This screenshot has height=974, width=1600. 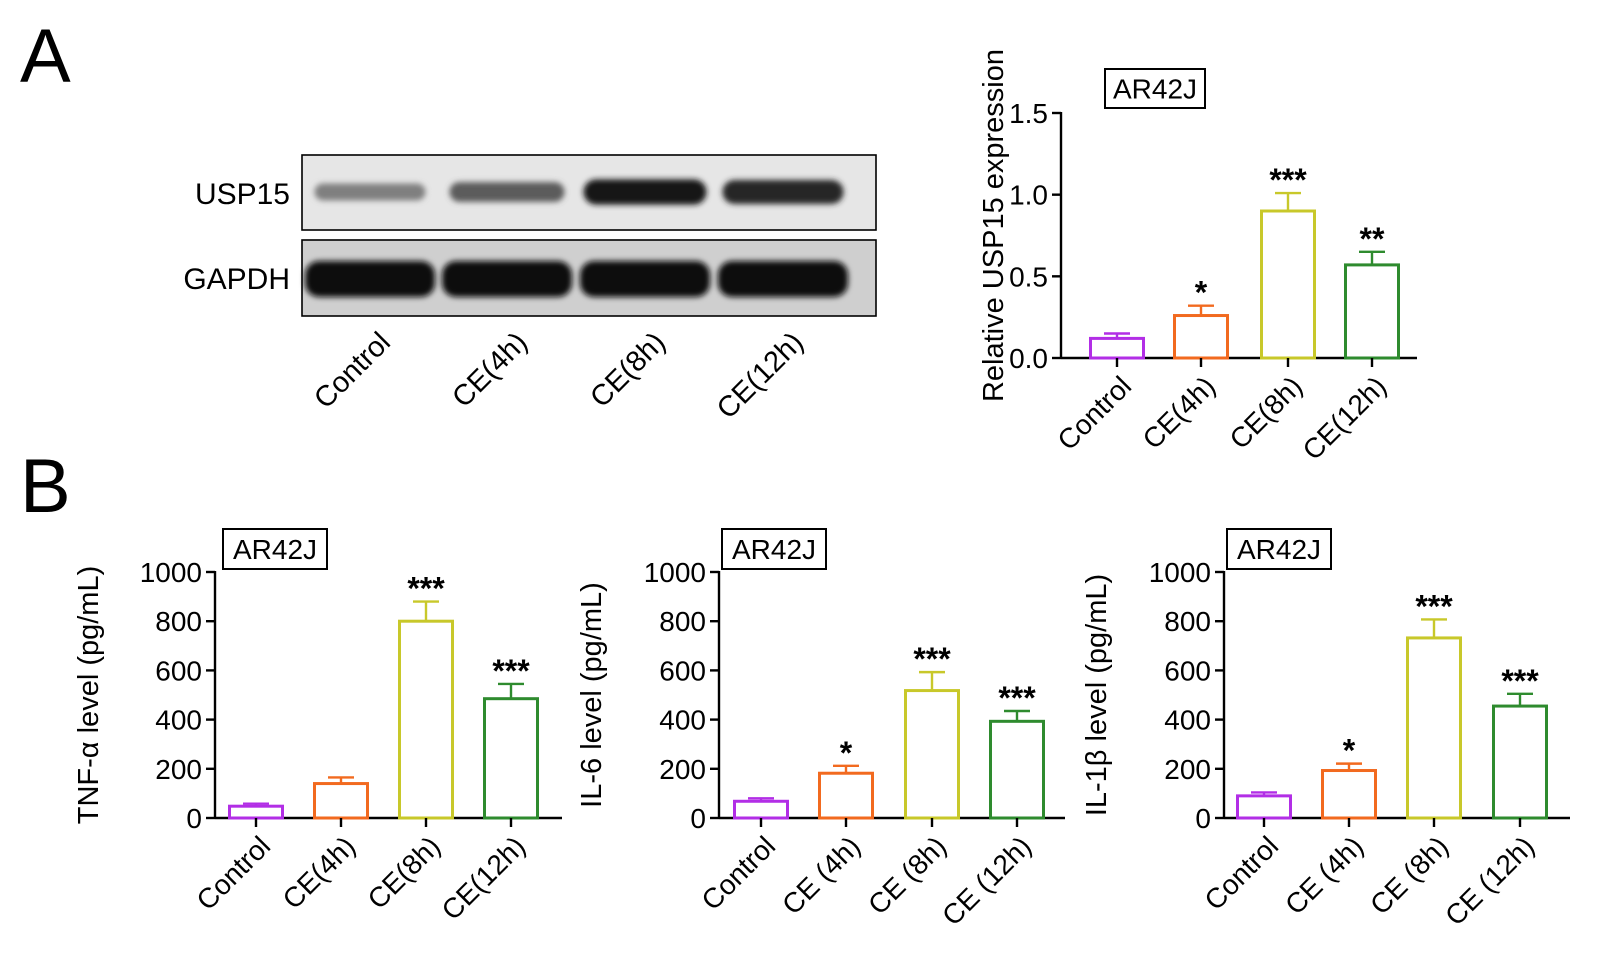 I want to click on y-tick-label: 1.0, so click(x=1028, y=195).